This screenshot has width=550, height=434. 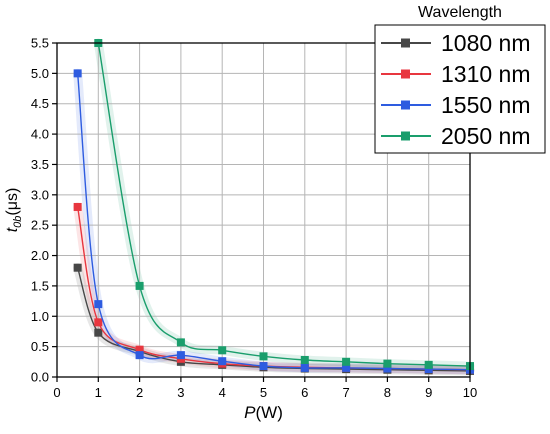 I want to click on legend-item-3: 2050 nm, so click(x=456, y=136).